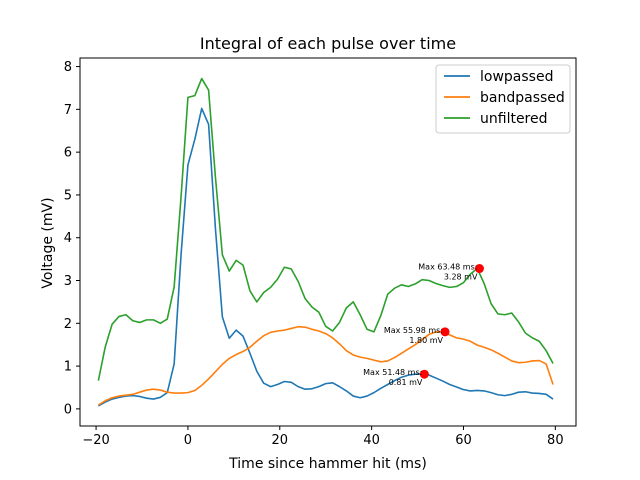 The image size is (640, 480). I want to click on x-tick-label: 40, so click(371, 440).